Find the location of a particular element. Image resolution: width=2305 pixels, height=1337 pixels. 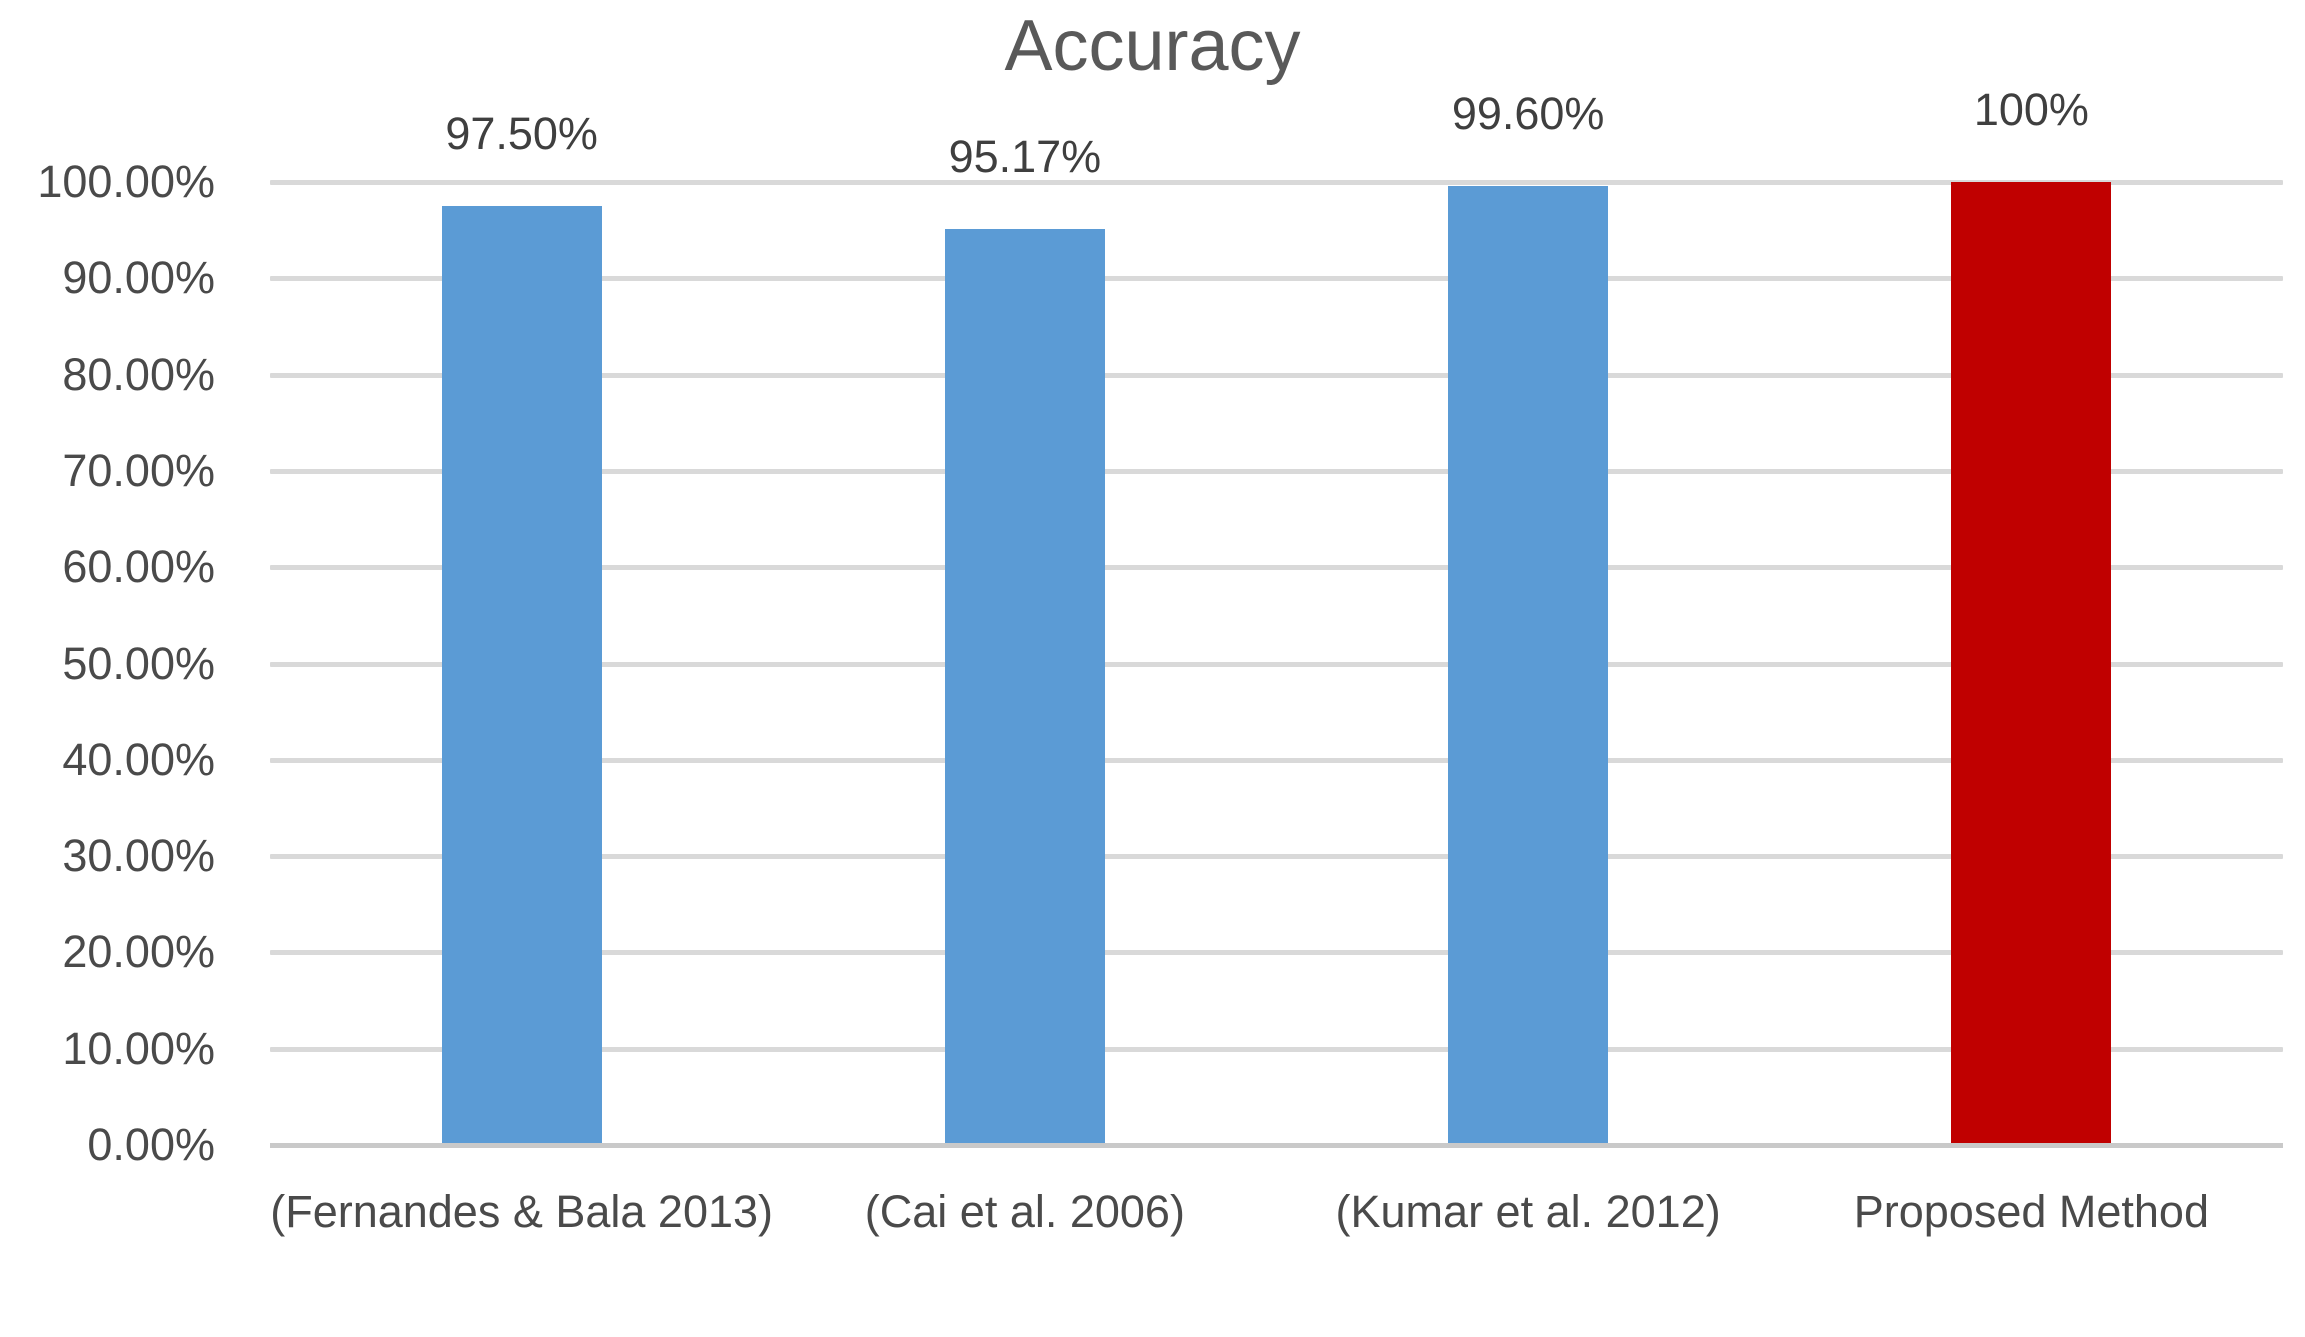

x-category-label: (Cai et al. 2006) is located at coordinates (1024, 1211).